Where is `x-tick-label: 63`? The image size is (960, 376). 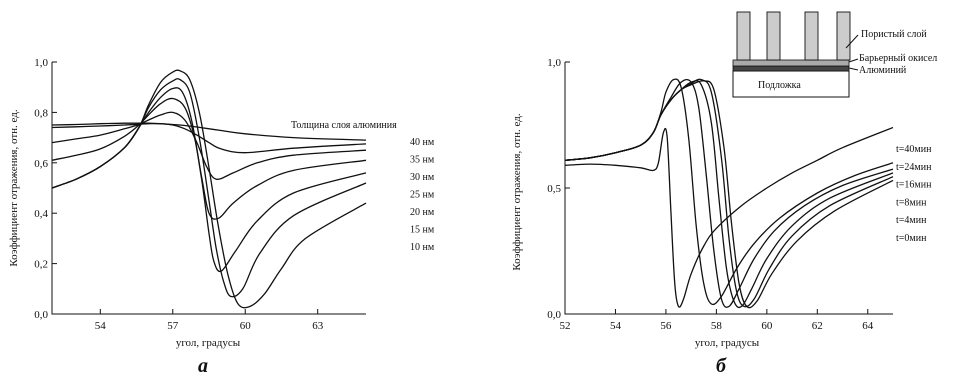
x-tick-label: 63 is located at coordinates (318, 326).